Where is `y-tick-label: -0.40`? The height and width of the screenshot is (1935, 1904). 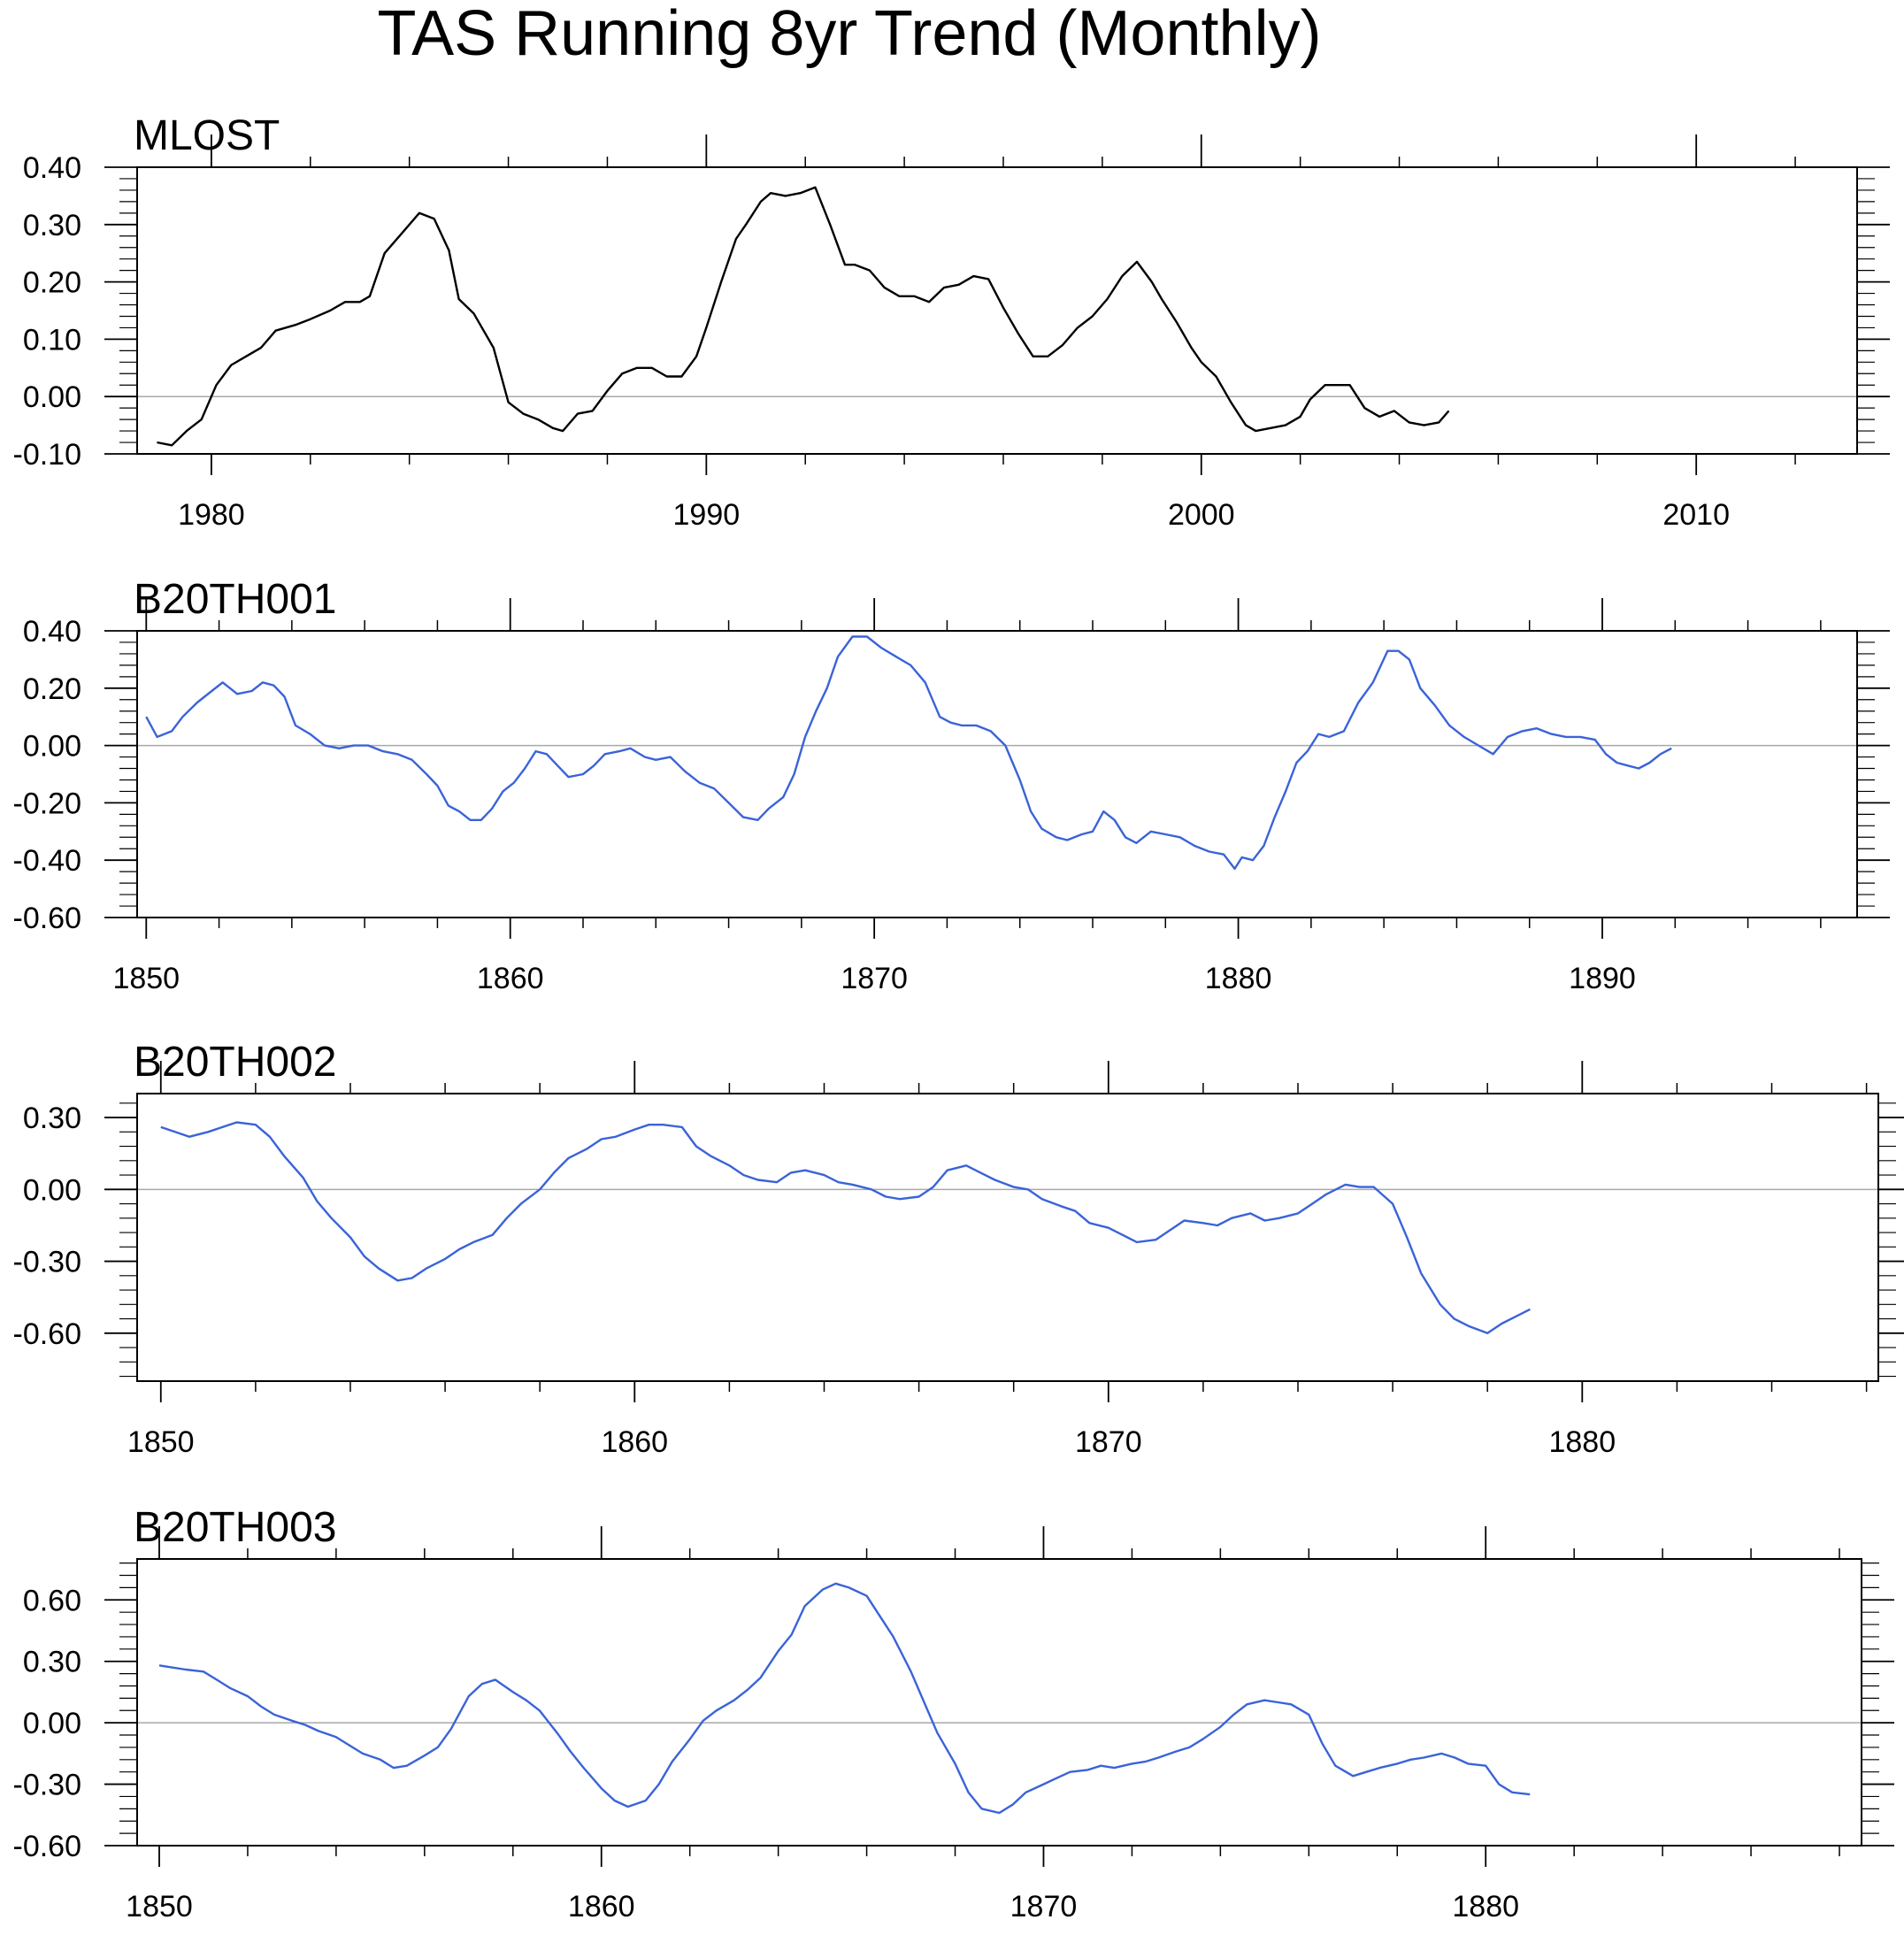
y-tick-label: -0.40 is located at coordinates (47, 861).